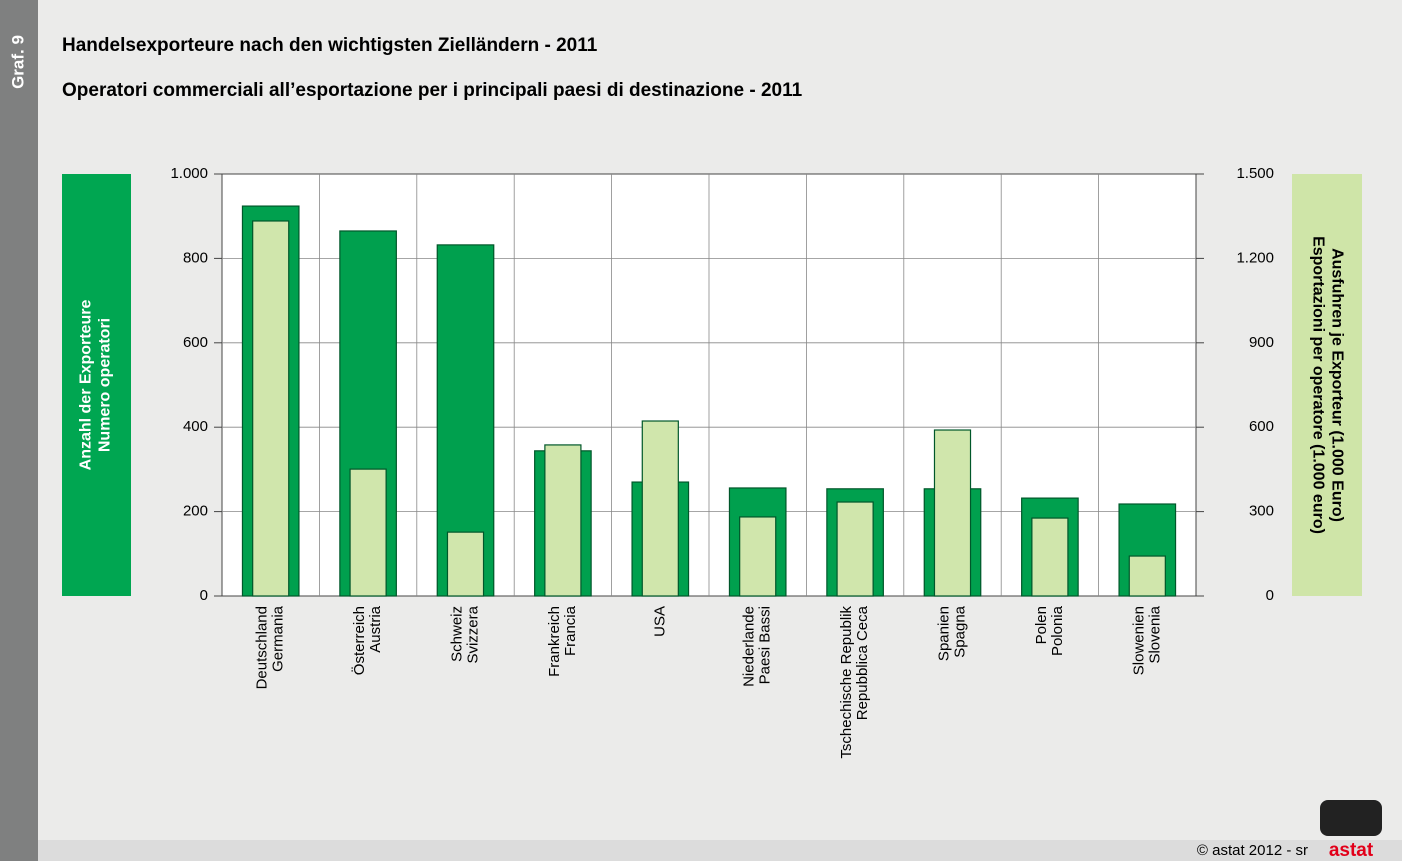 The height and width of the screenshot is (861, 1402). What do you see at coordinates (1336, 385) in the screenshot?
I see `y2-axis-label: Ausfuhren je Exporteur (1.000 Euro)` at bounding box center [1336, 385].